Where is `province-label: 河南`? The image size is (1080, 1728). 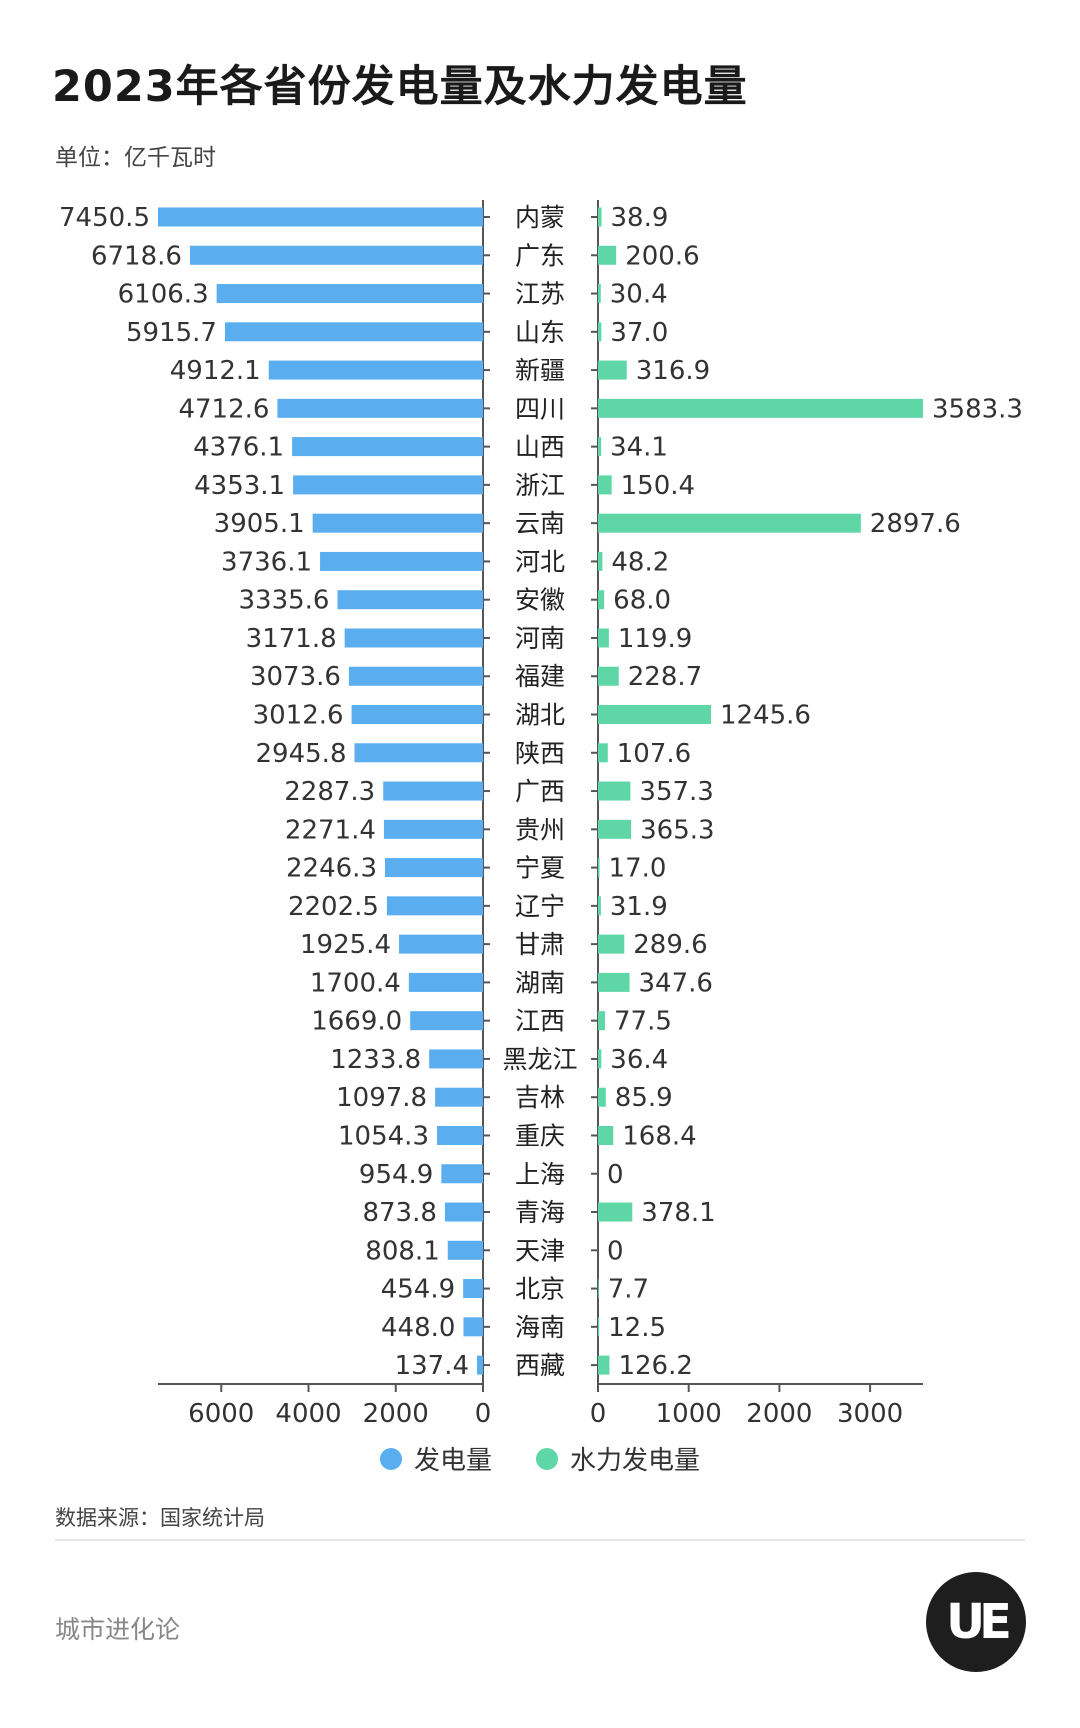 province-label: 河南 is located at coordinates (540, 638).